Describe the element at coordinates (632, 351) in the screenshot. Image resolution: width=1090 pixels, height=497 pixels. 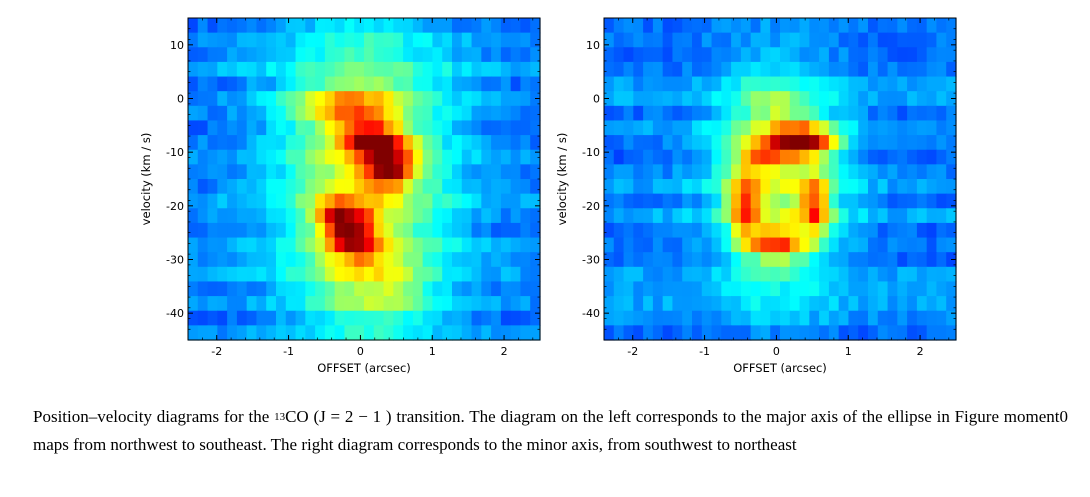
I see `x-tick-label: -2` at that location.